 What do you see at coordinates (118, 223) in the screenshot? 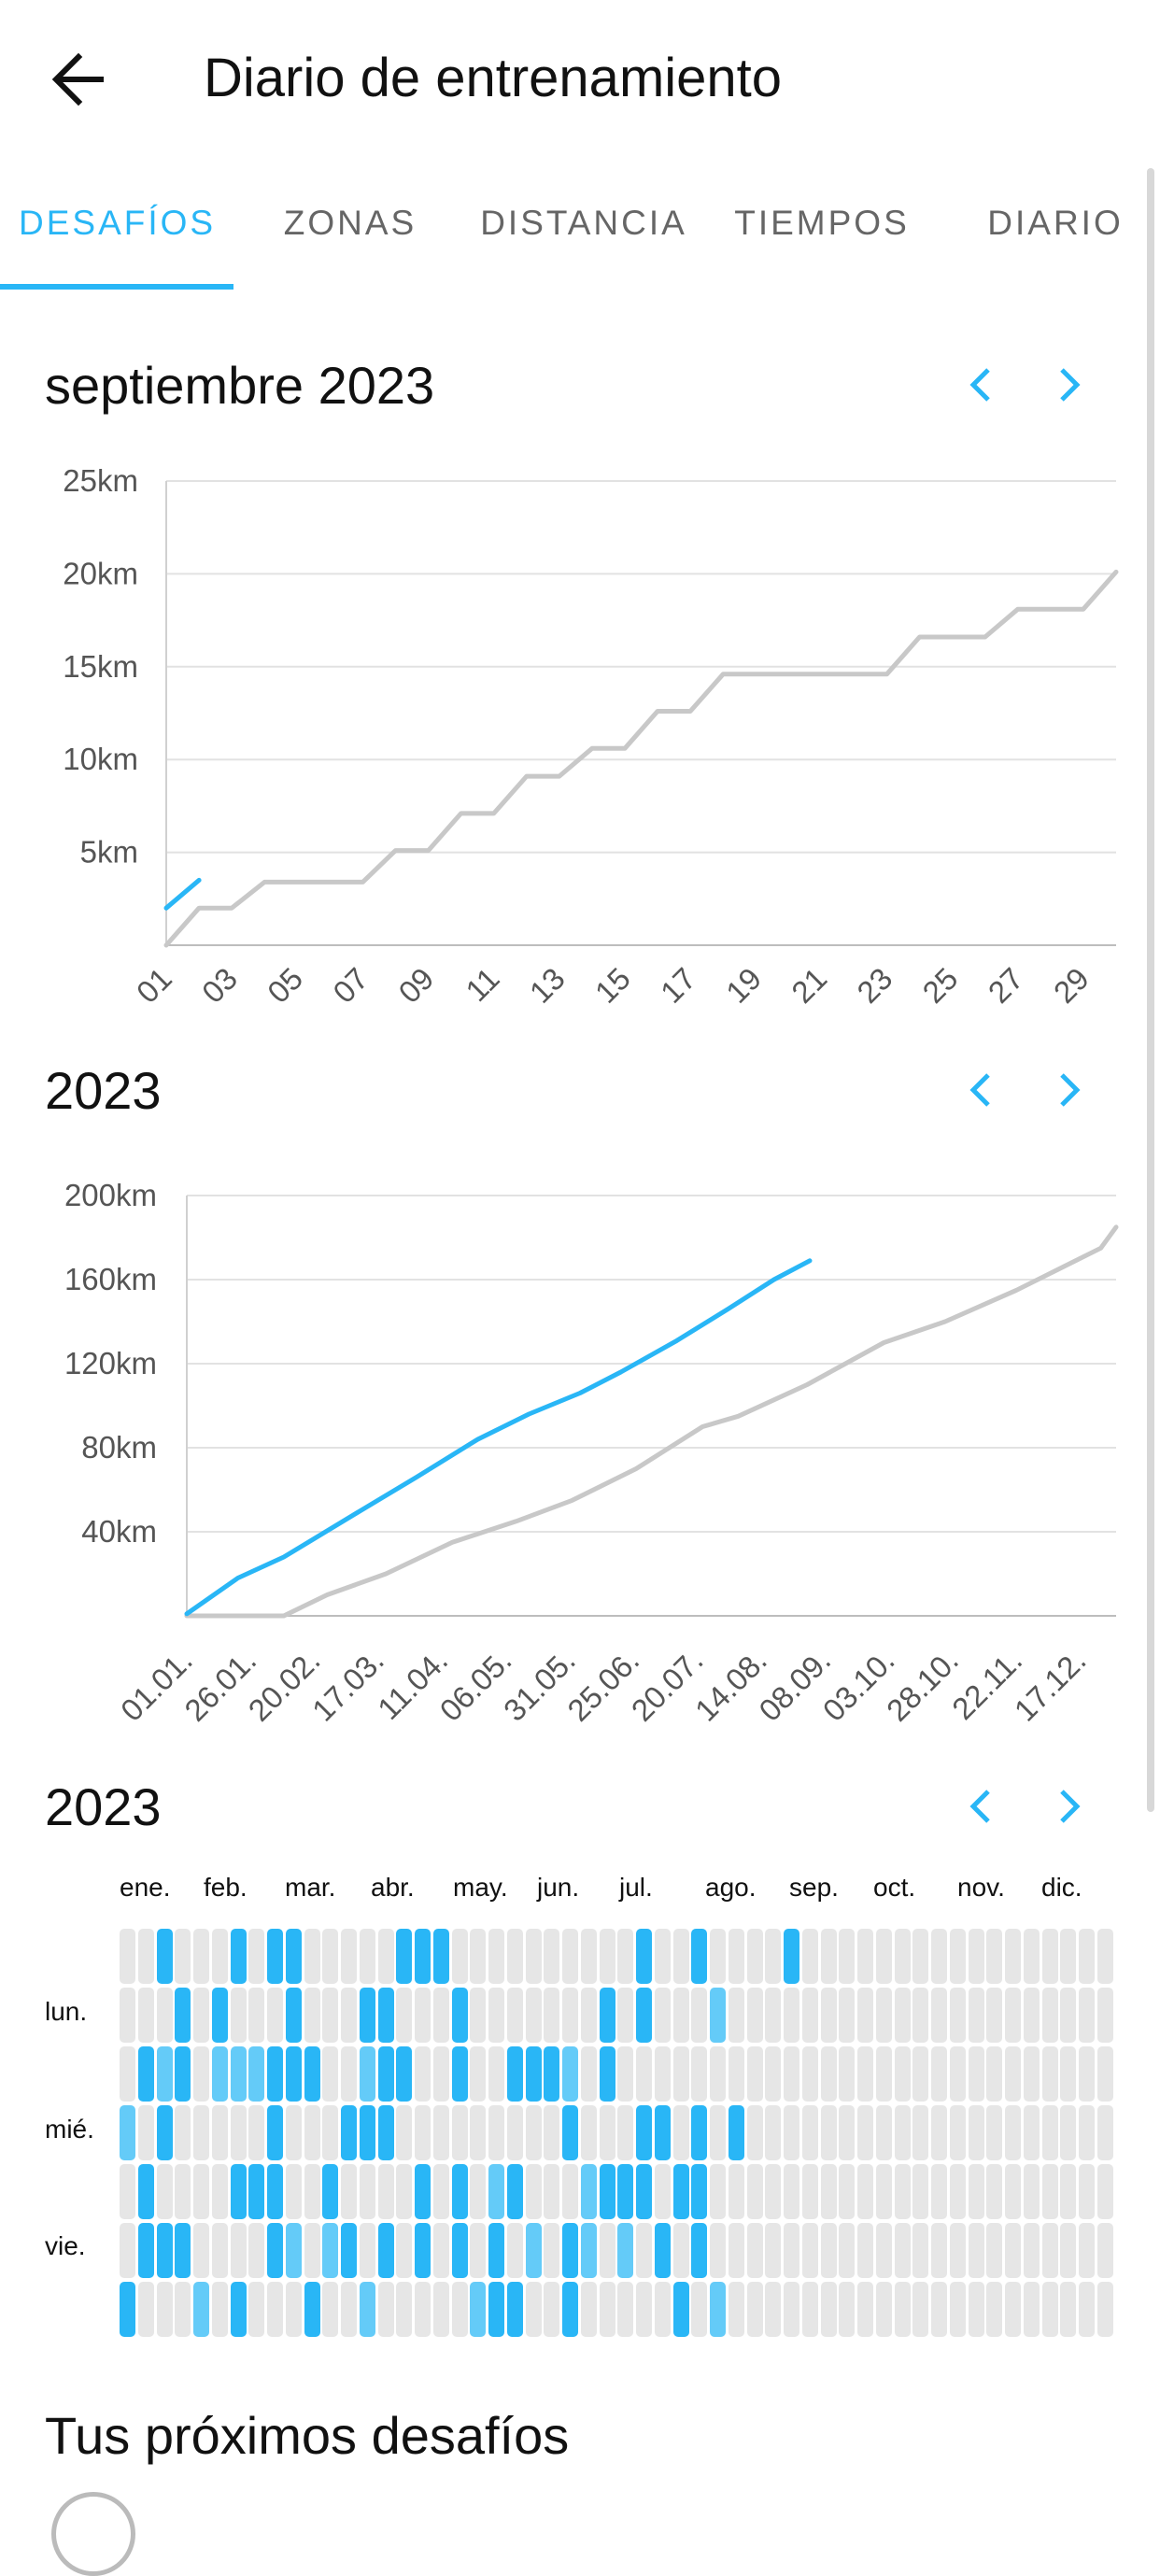
I see `tab-desafios: DESAFÍOS` at bounding box center [118, 223].